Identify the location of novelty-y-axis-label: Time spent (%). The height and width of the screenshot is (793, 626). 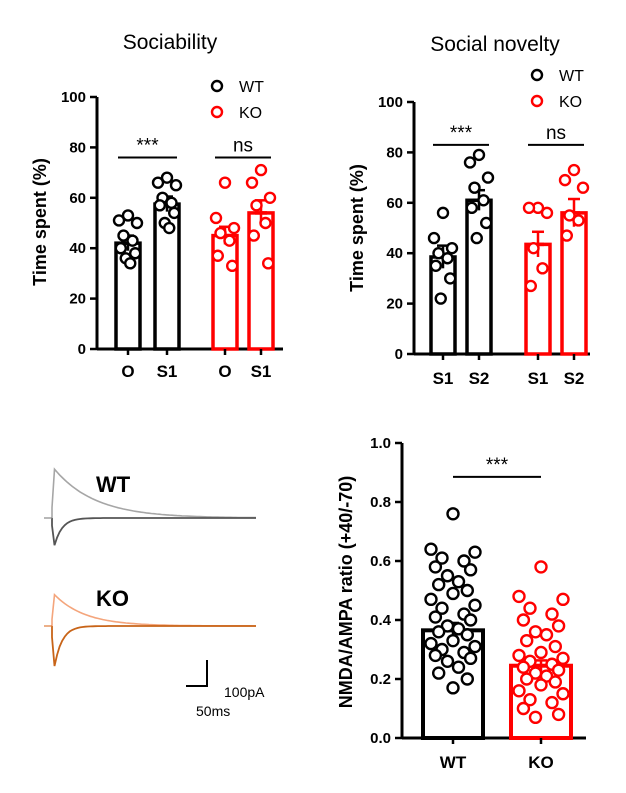
(357, 228).